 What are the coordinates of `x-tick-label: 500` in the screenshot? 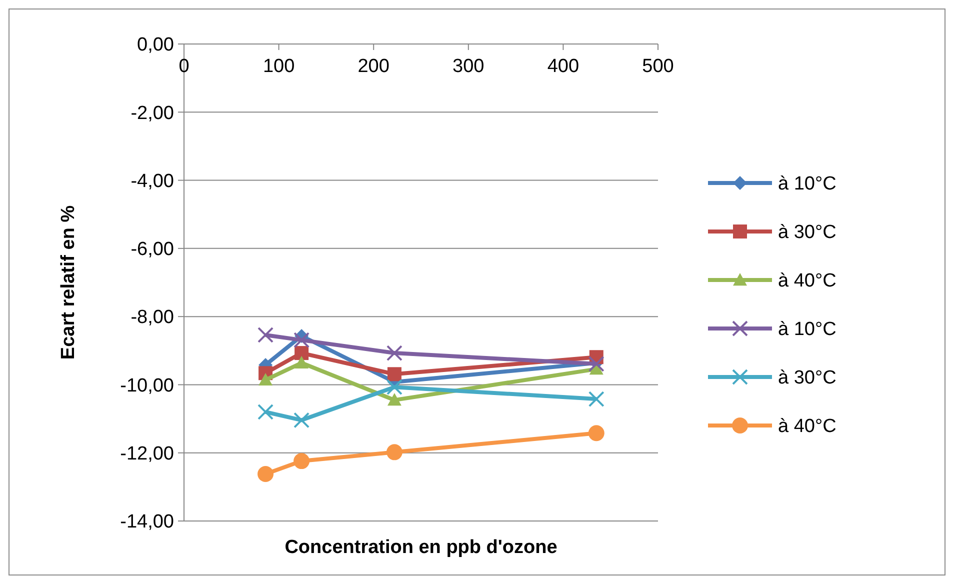 It's located at (658, 66).